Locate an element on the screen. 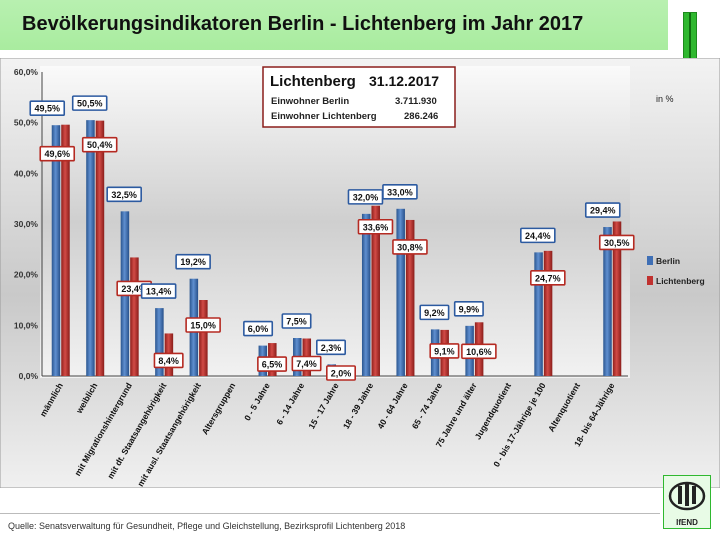  data-label-lichtenberg: 2,0% is located at coordinates (340, 373).